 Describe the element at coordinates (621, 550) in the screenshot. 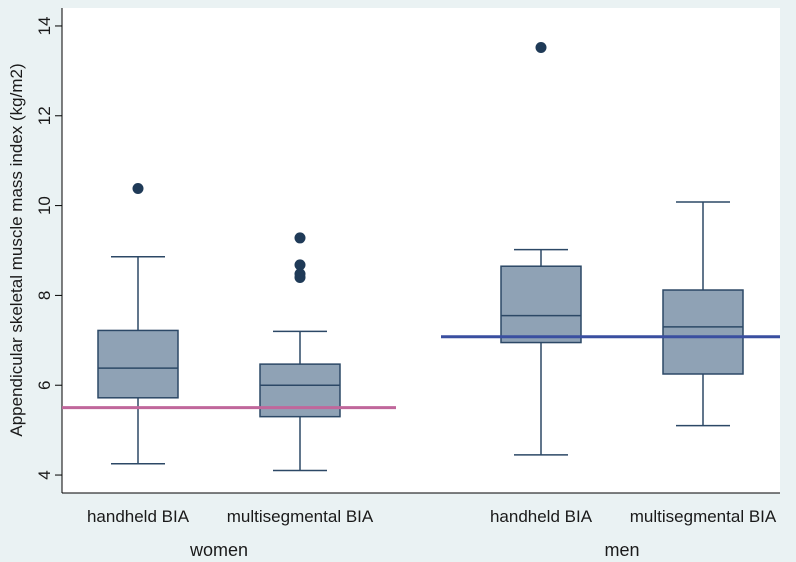

I see `group-label: men` at that location.